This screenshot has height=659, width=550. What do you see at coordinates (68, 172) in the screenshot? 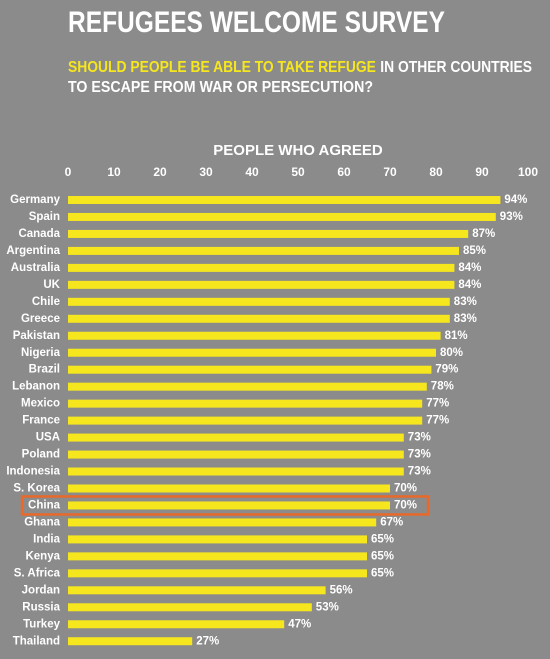
I see `x-tick-label: 0` at bounding box center [68, 172].